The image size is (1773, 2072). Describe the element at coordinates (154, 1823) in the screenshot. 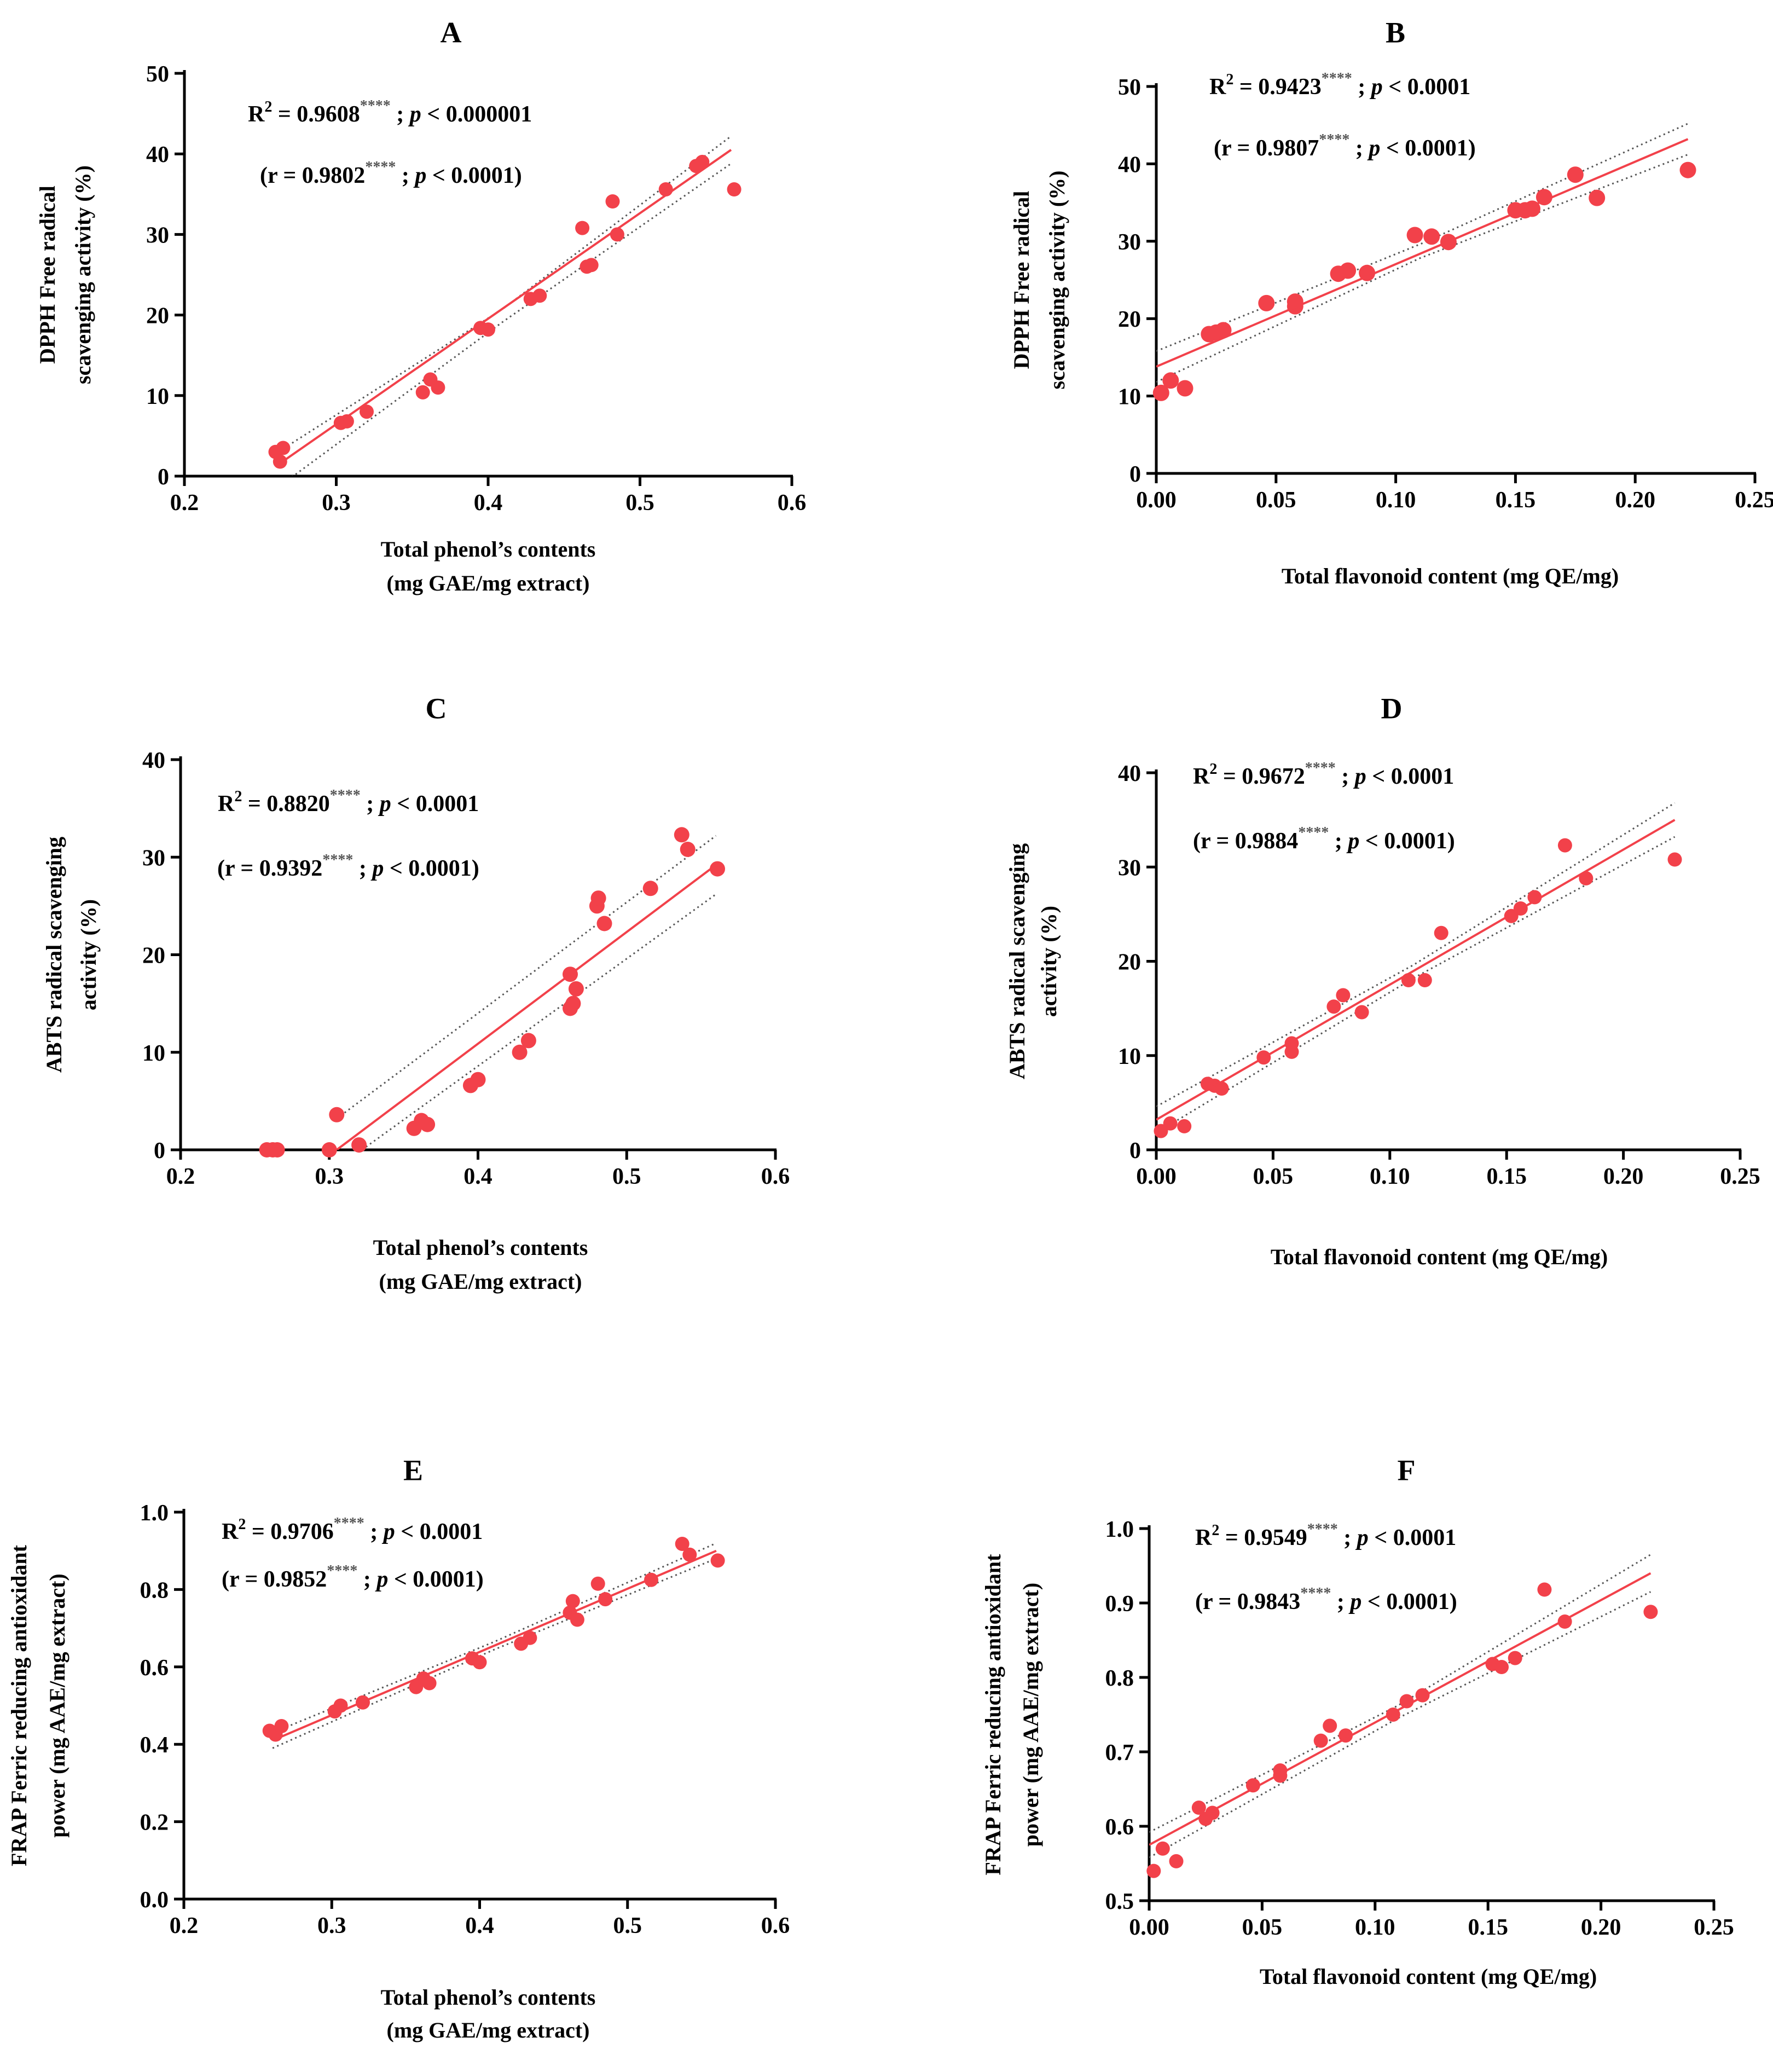

I see `y-tick-label: 0.2` at that location.